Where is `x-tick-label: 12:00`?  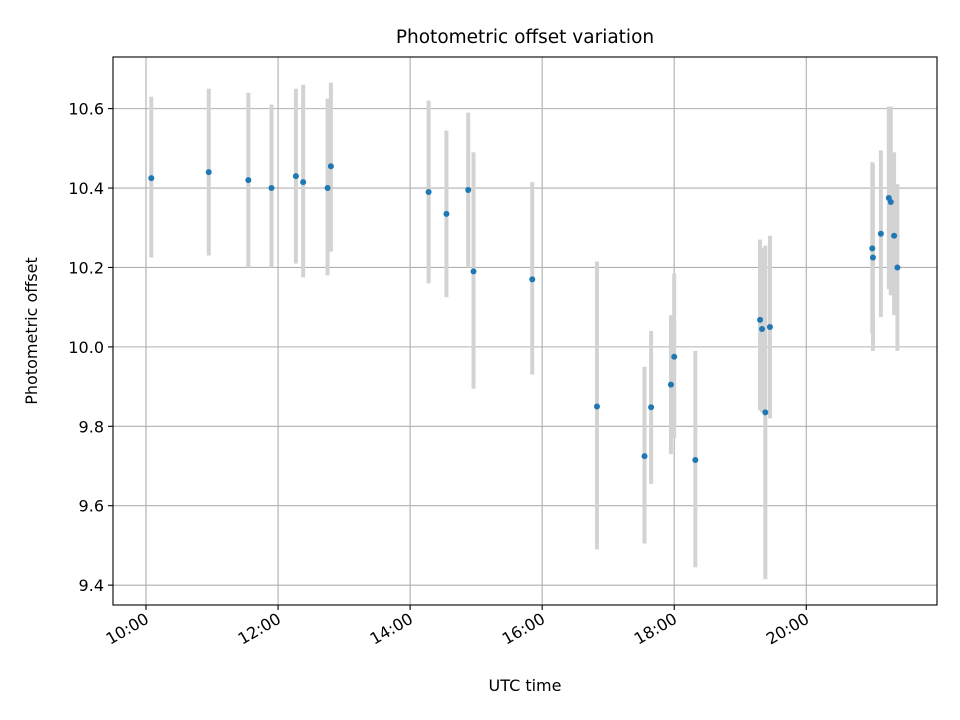 x-tick-label: 12:00 is located at coordinates (259, 629).